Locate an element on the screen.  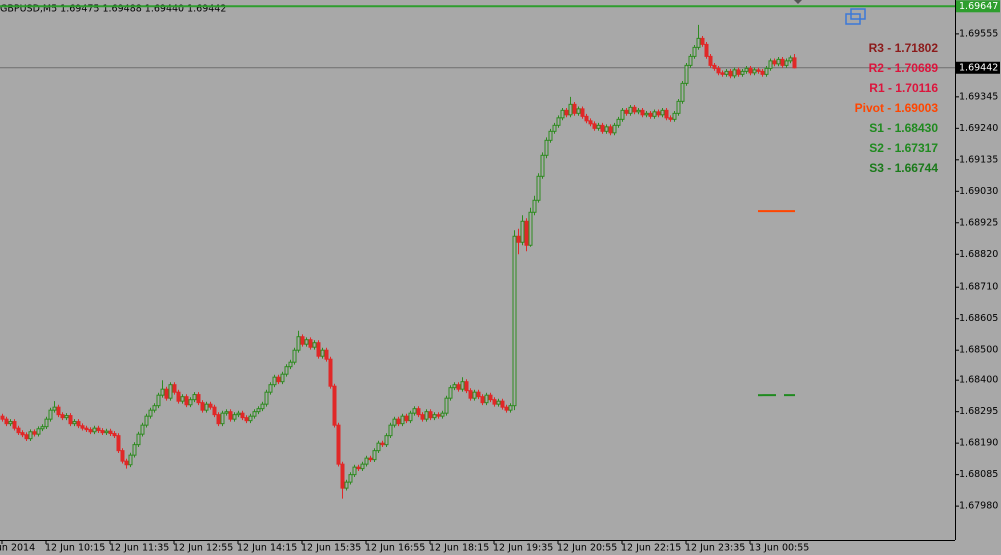
y-tick-label: 1.68190 is located at coordinates (978, 443).